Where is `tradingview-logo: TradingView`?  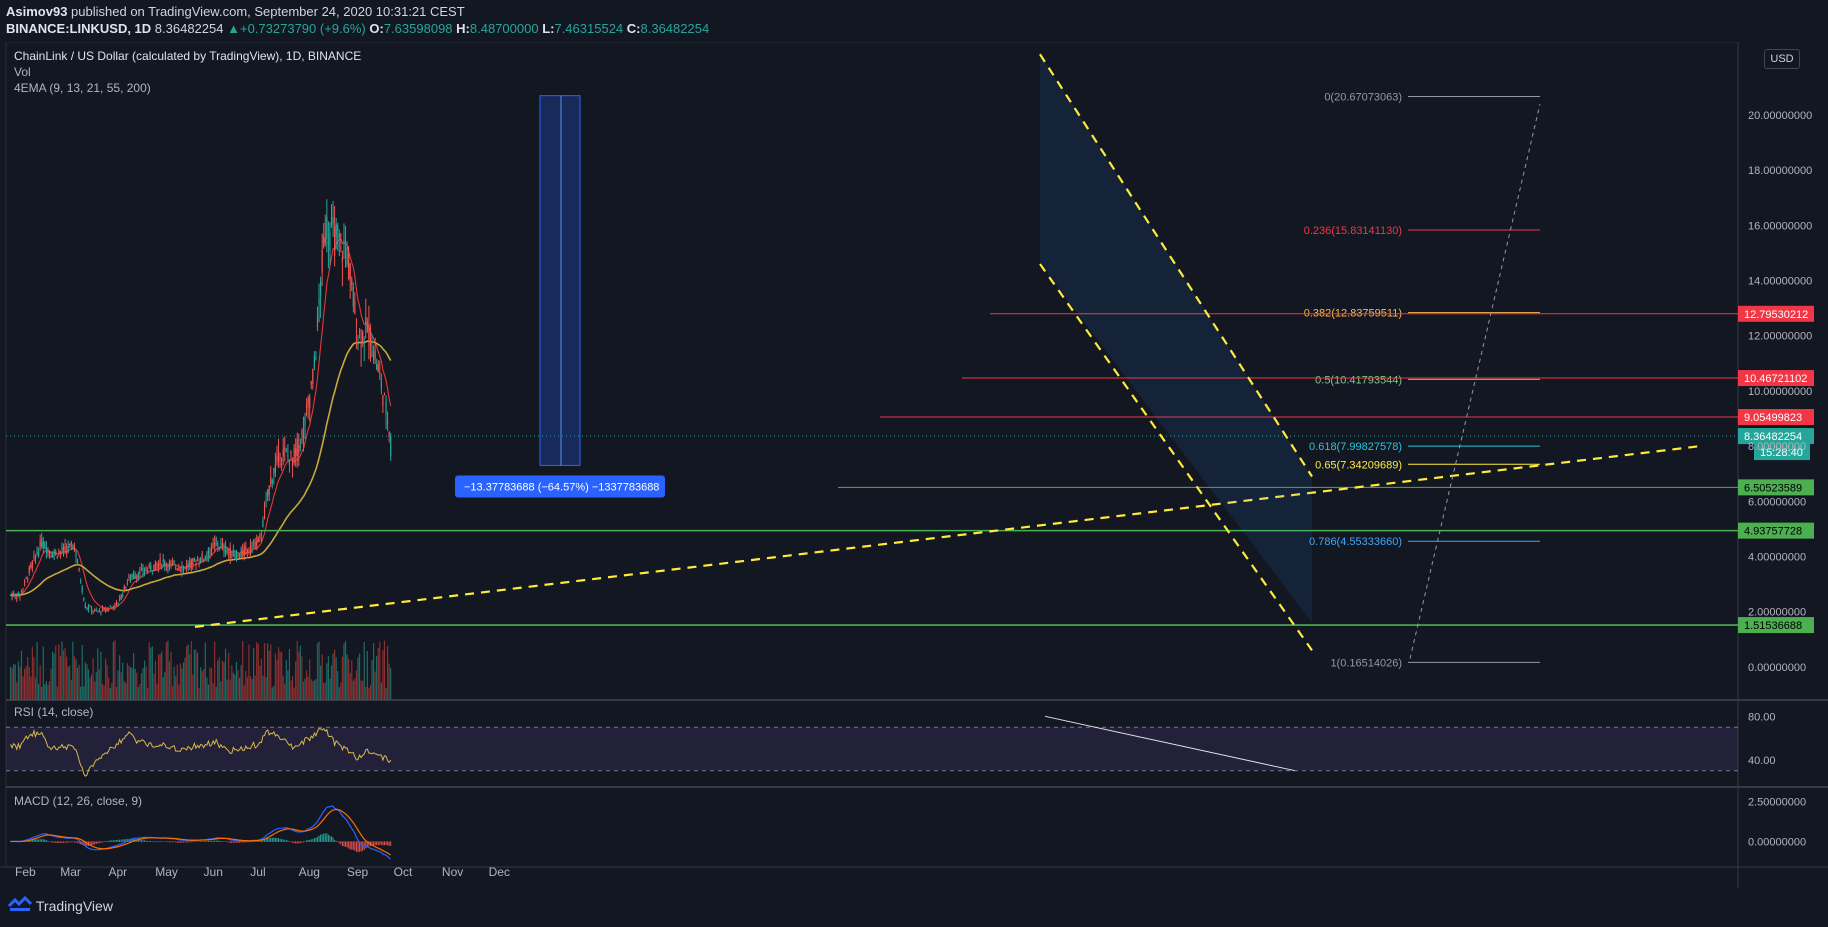
tradingview-logo: TradingView is located at coordinates (60, 905).